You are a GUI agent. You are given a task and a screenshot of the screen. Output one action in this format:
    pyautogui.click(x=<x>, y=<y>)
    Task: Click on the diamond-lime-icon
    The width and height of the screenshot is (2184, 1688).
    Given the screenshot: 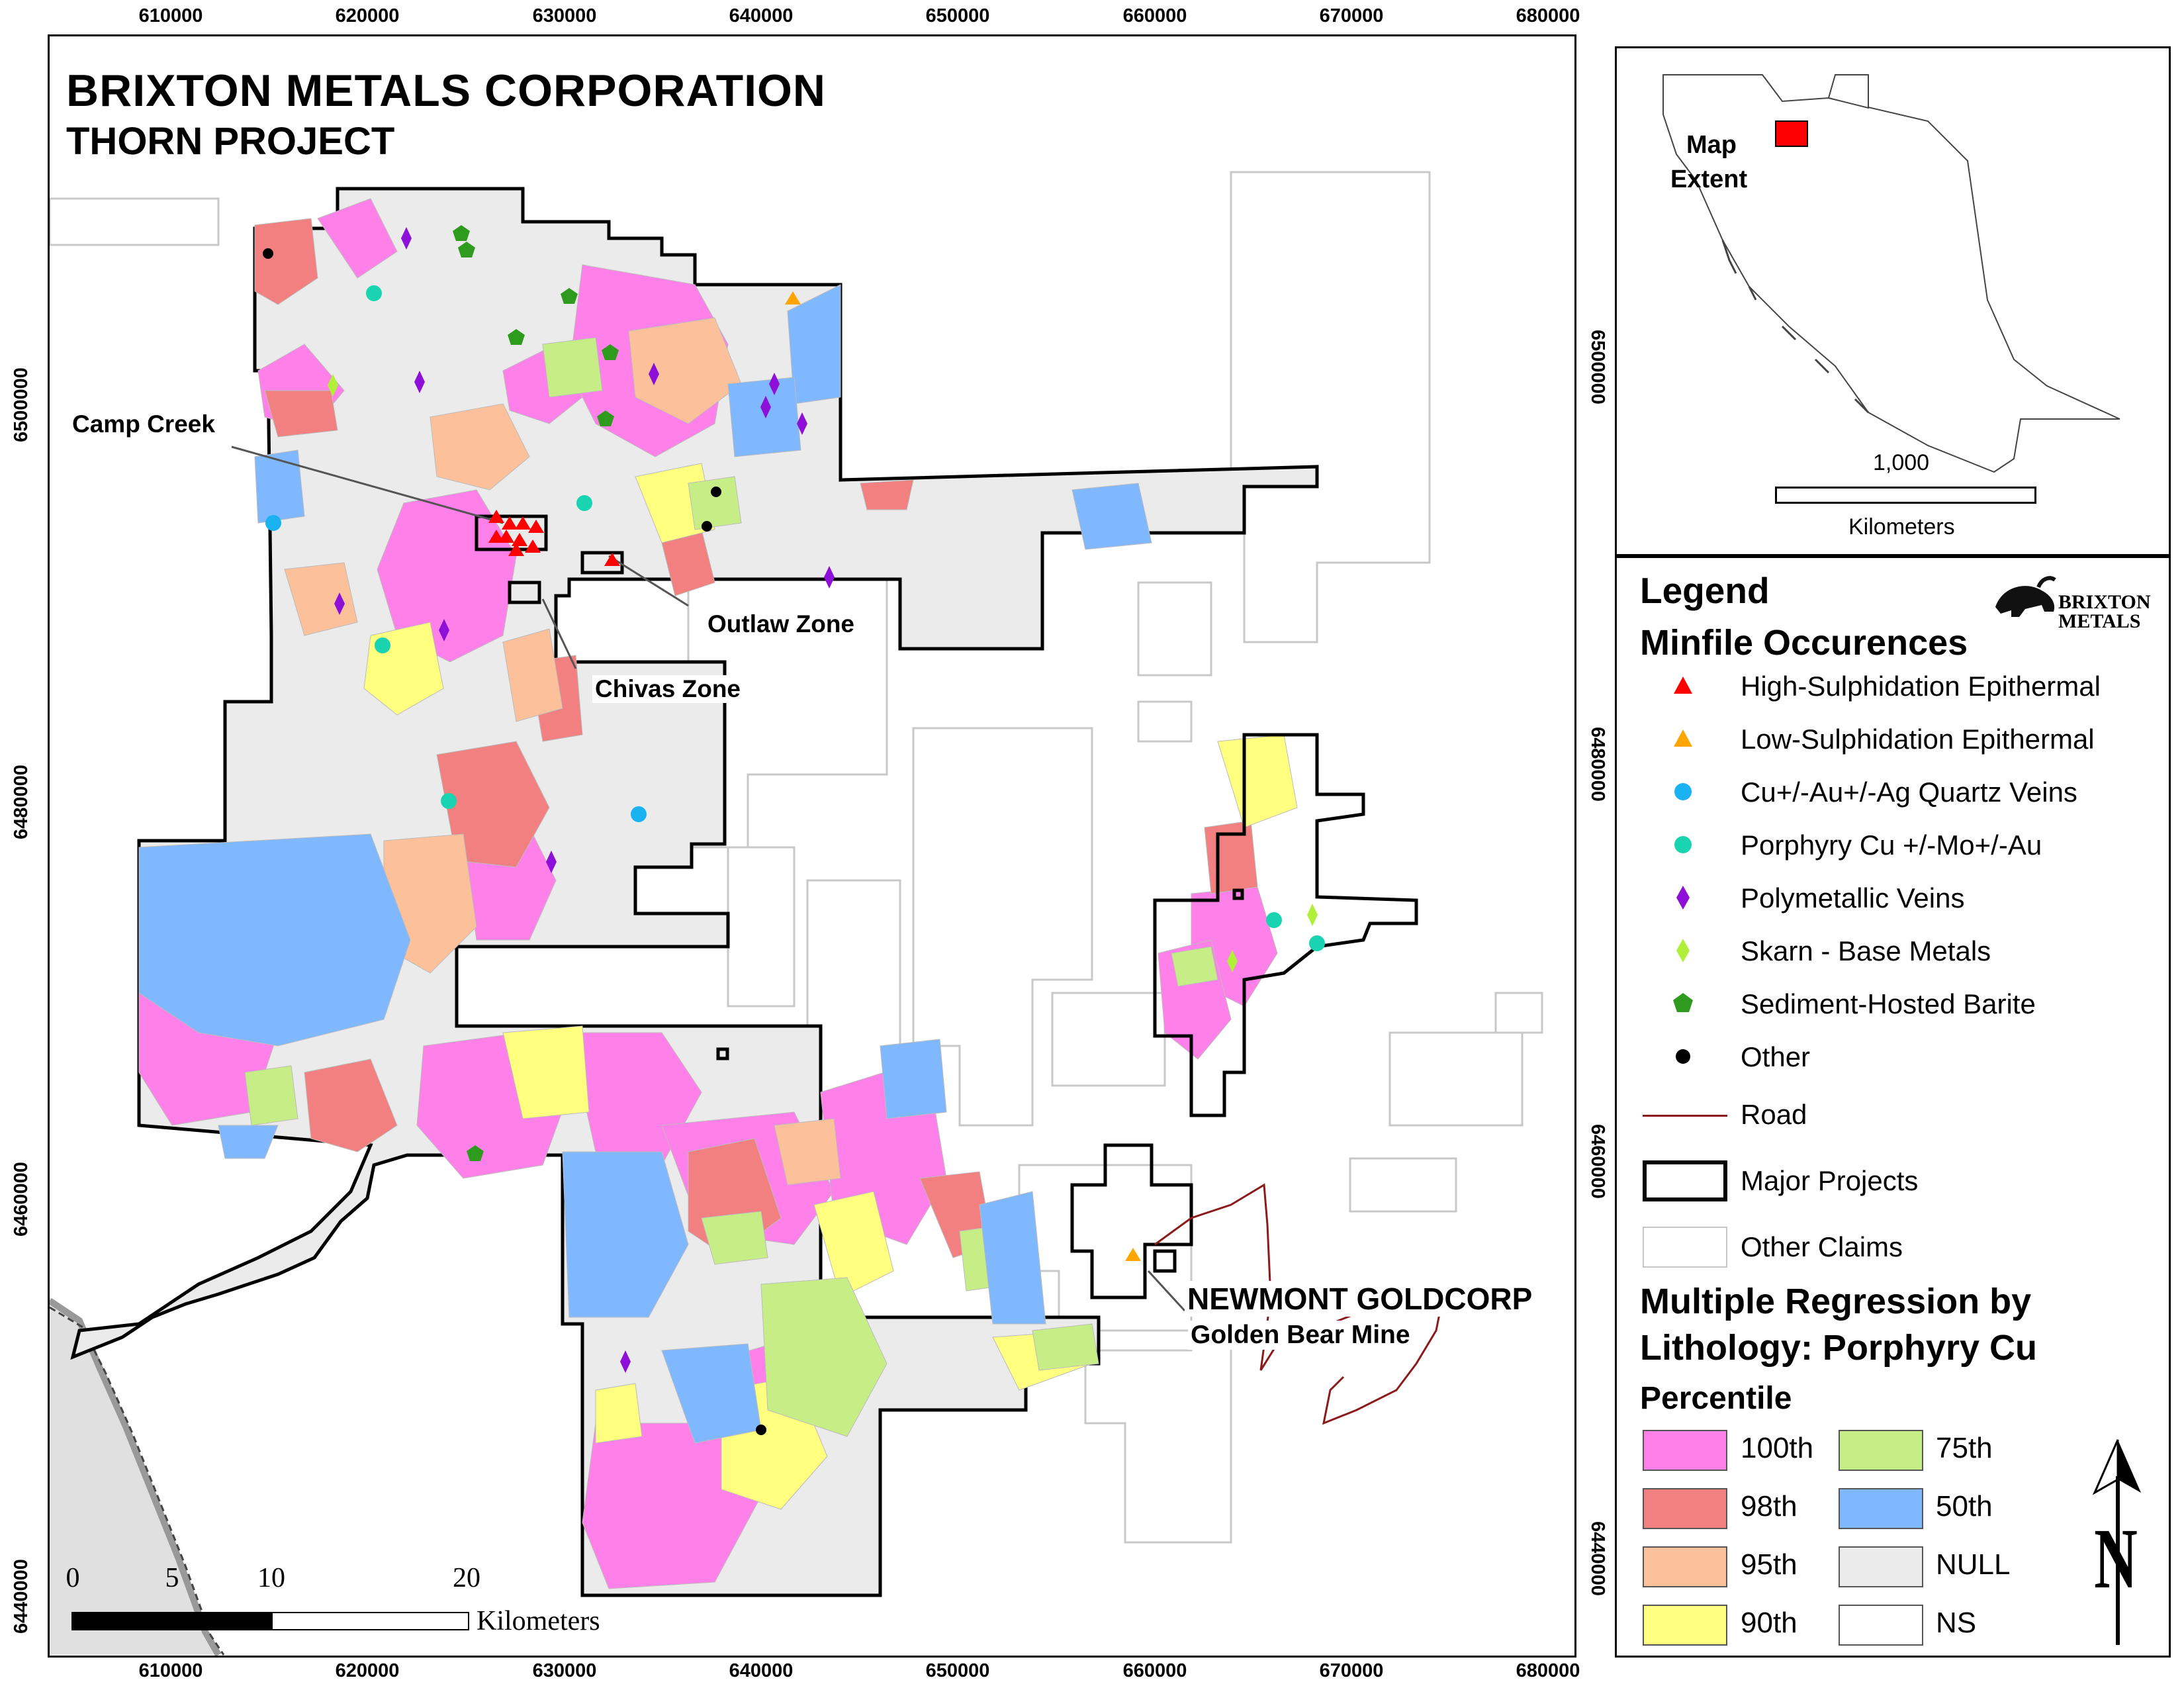 What is the action you would take?
    pyautogui.click(x=1683, y=950)
    